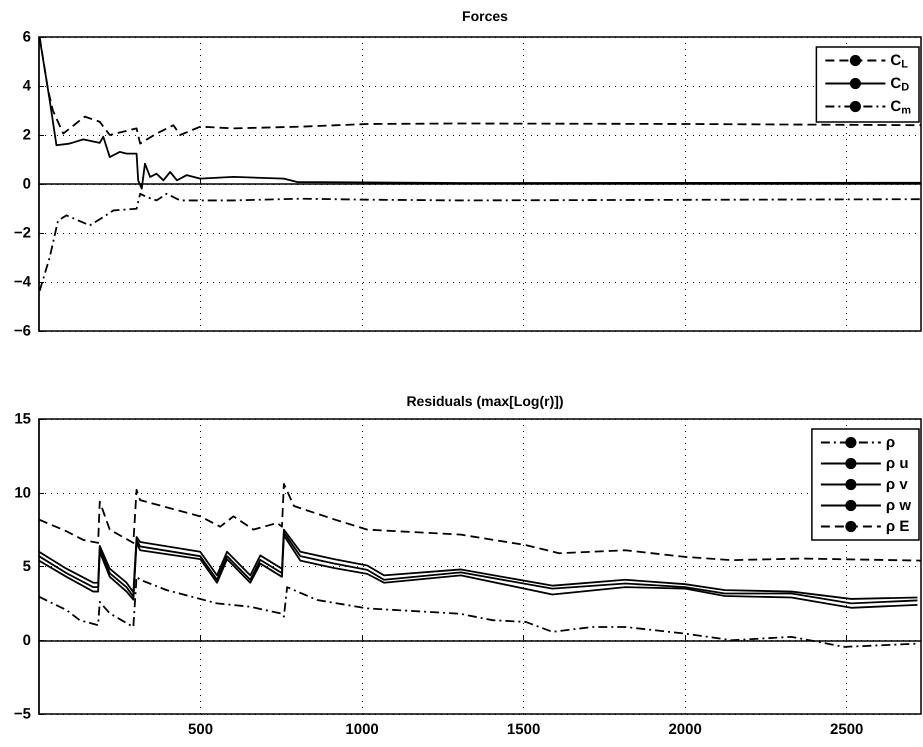  I want to click on legend-label: ρ w, so click(899, 505).